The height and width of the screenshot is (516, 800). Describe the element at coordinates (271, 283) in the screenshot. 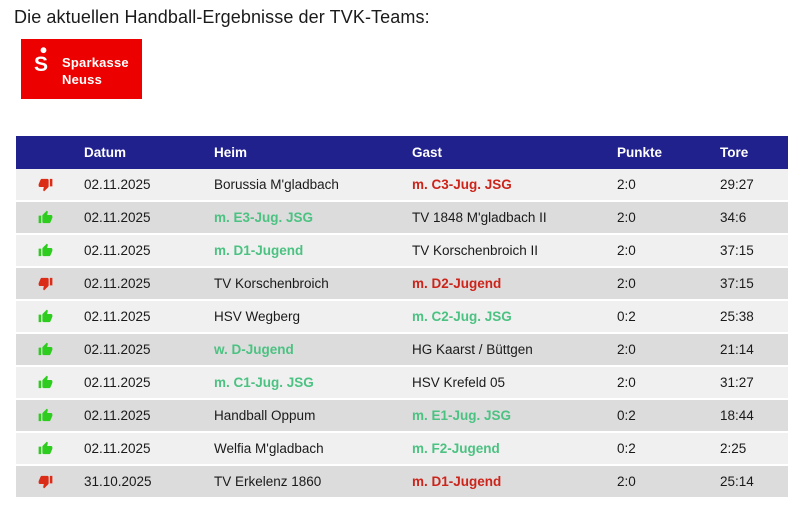

I see `home-team: TV Korschenbroich` at that location.